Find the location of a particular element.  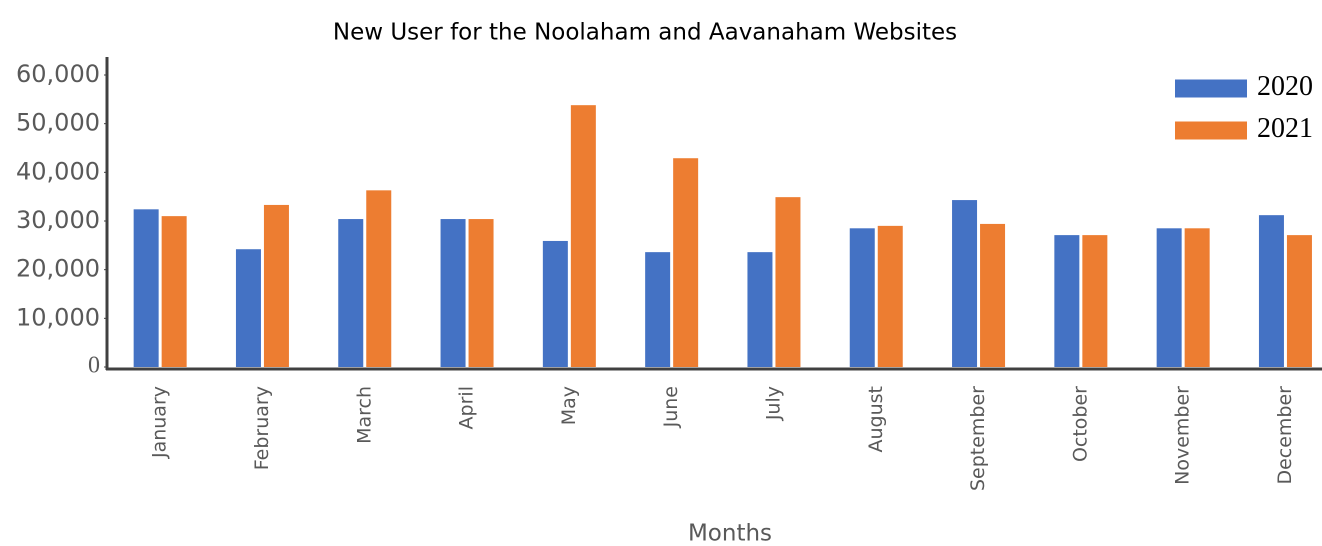

y-tick-label: 40,000 is located at coordinates (58, 171).